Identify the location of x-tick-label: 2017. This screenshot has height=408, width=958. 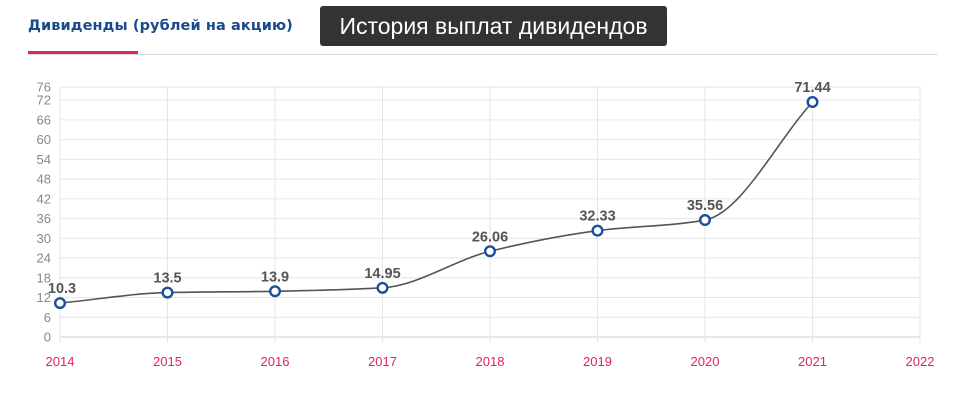
(382, 361).